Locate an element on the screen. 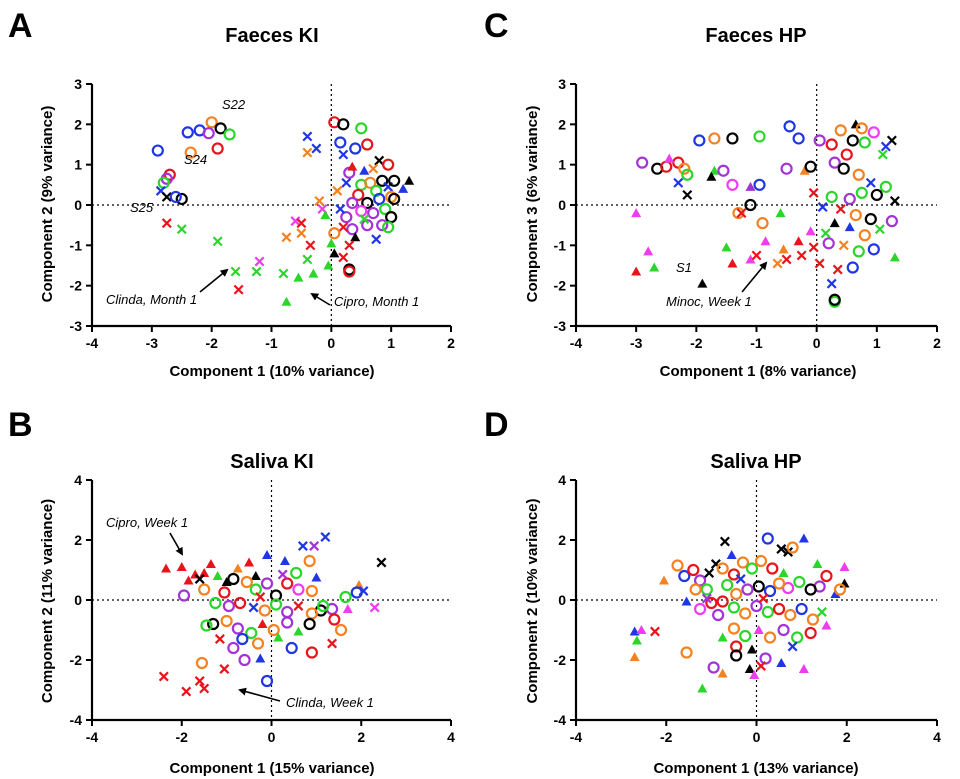 The height and width of the screenshot is (779, 960). panel-letter-a: A is located at coordinates (20, 26).